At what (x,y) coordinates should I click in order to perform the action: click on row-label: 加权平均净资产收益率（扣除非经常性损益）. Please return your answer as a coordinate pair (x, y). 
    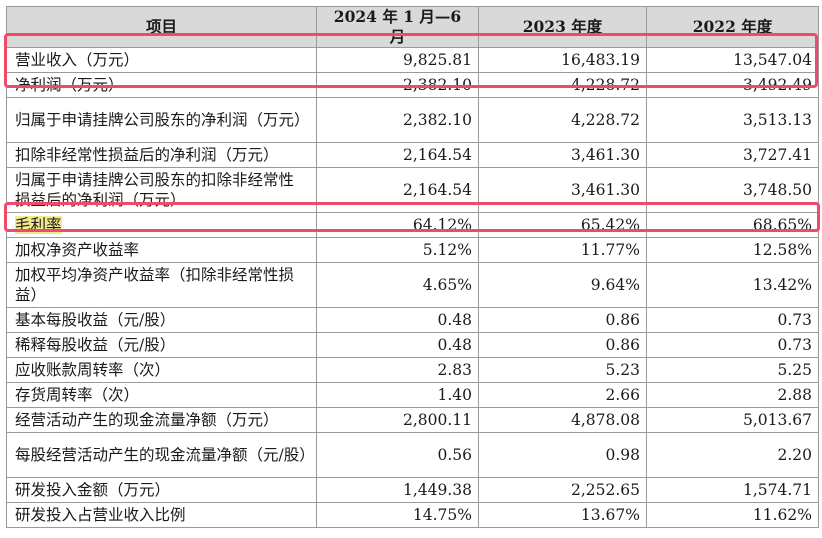
    Looking at the image, I should click on (161, 285).